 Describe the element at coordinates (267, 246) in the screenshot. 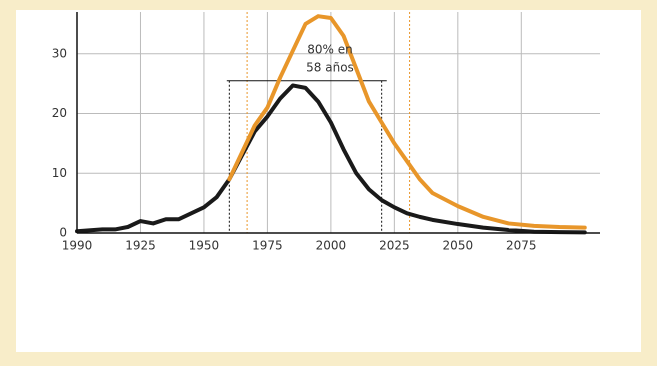

I see `x-tick-label: 1975` at that location.